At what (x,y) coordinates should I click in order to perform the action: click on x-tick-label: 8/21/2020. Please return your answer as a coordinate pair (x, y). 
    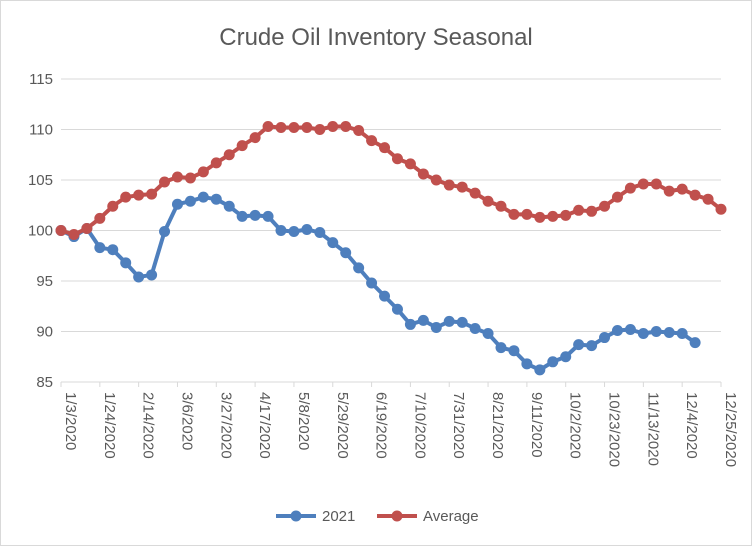
    Looking at the image, I should click on (497, 425).